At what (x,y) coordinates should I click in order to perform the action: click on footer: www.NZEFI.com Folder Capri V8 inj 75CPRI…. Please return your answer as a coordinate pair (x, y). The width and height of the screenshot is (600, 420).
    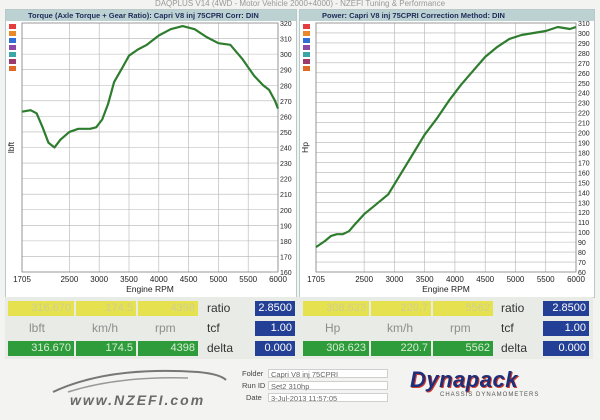
    Looking at the image, I should click on (300, 390).